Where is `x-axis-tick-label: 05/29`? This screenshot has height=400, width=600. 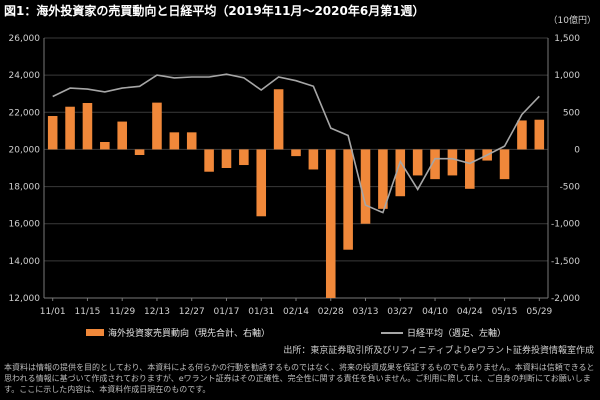 x-axis-tick-label: 05/29 is located at coordinates (539, 312).